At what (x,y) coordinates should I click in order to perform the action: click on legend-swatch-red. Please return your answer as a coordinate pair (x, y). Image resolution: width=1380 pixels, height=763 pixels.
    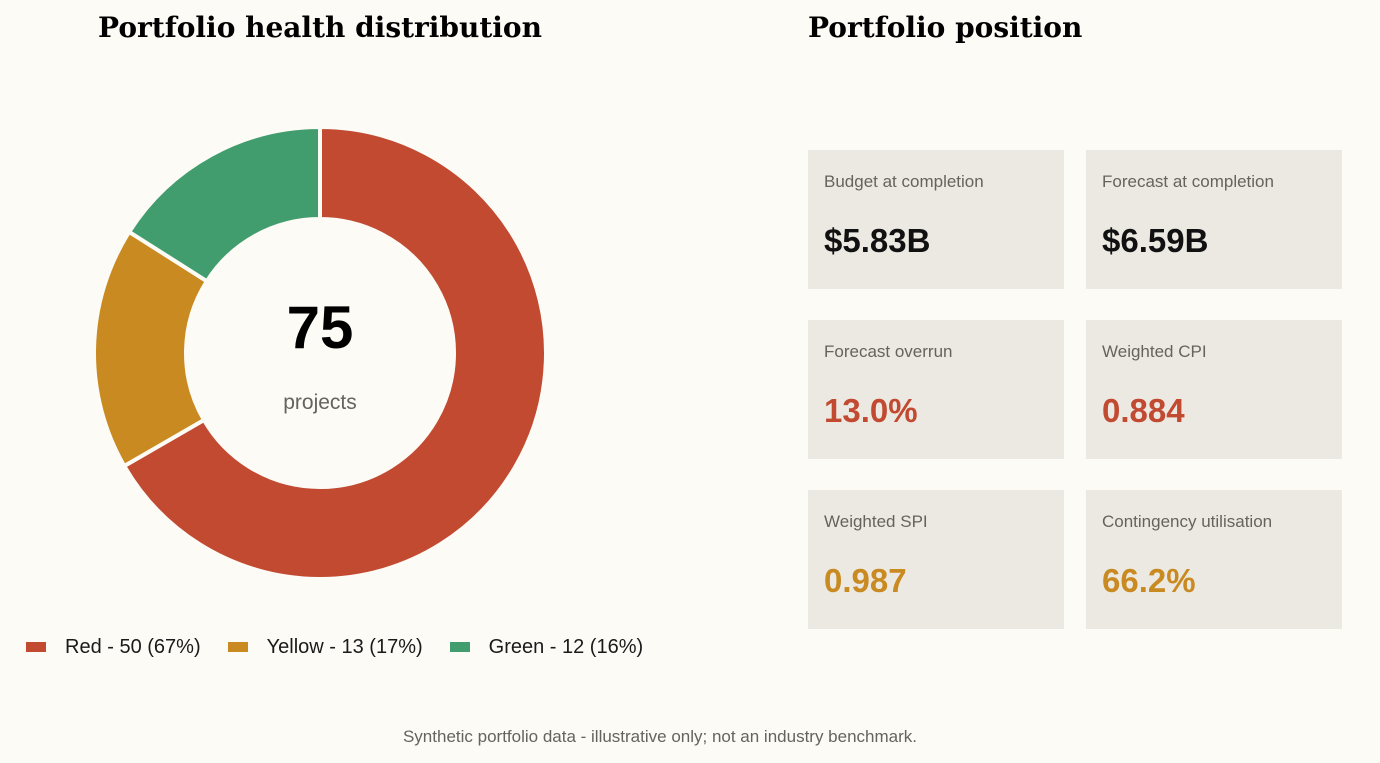
    Looking at the image, I should click on (36, 647).